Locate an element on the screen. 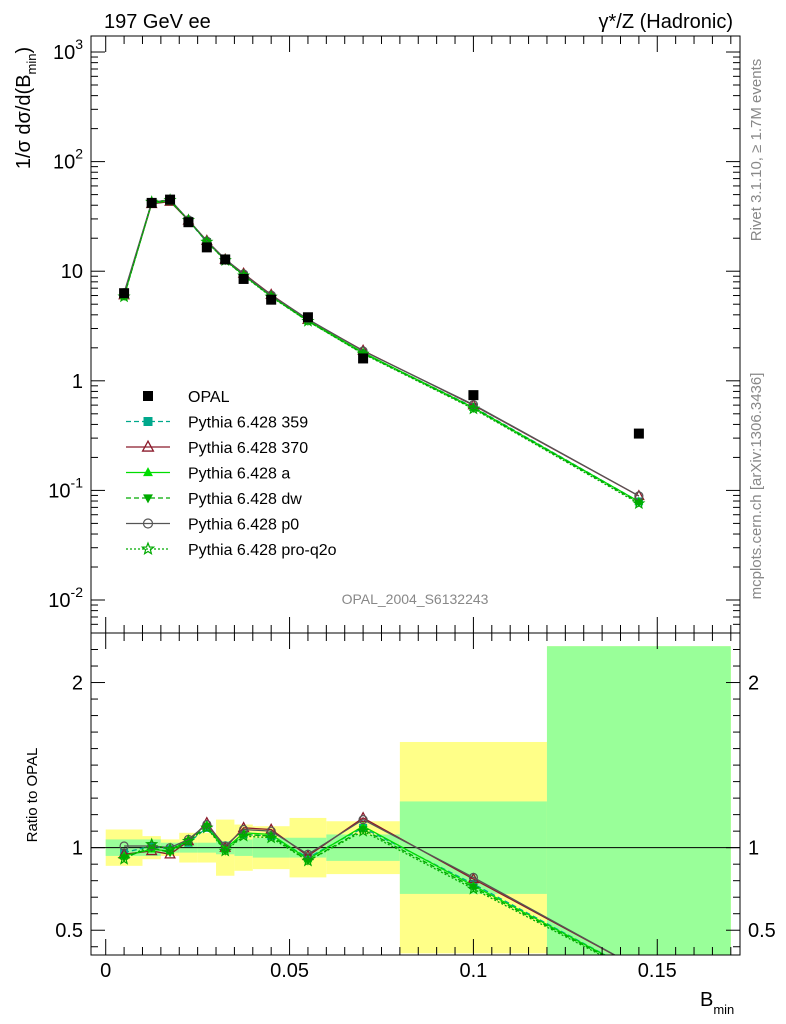 The height and width of the screenshot is (1024, 786). legend-entry: Pythia 6.428 370 is located at coordinates (217, 448).